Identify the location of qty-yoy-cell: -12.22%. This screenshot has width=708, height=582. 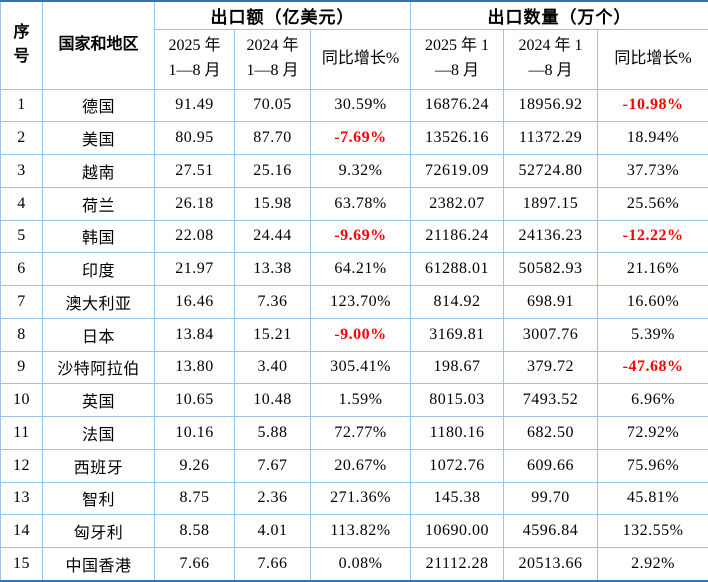
(652, 236).